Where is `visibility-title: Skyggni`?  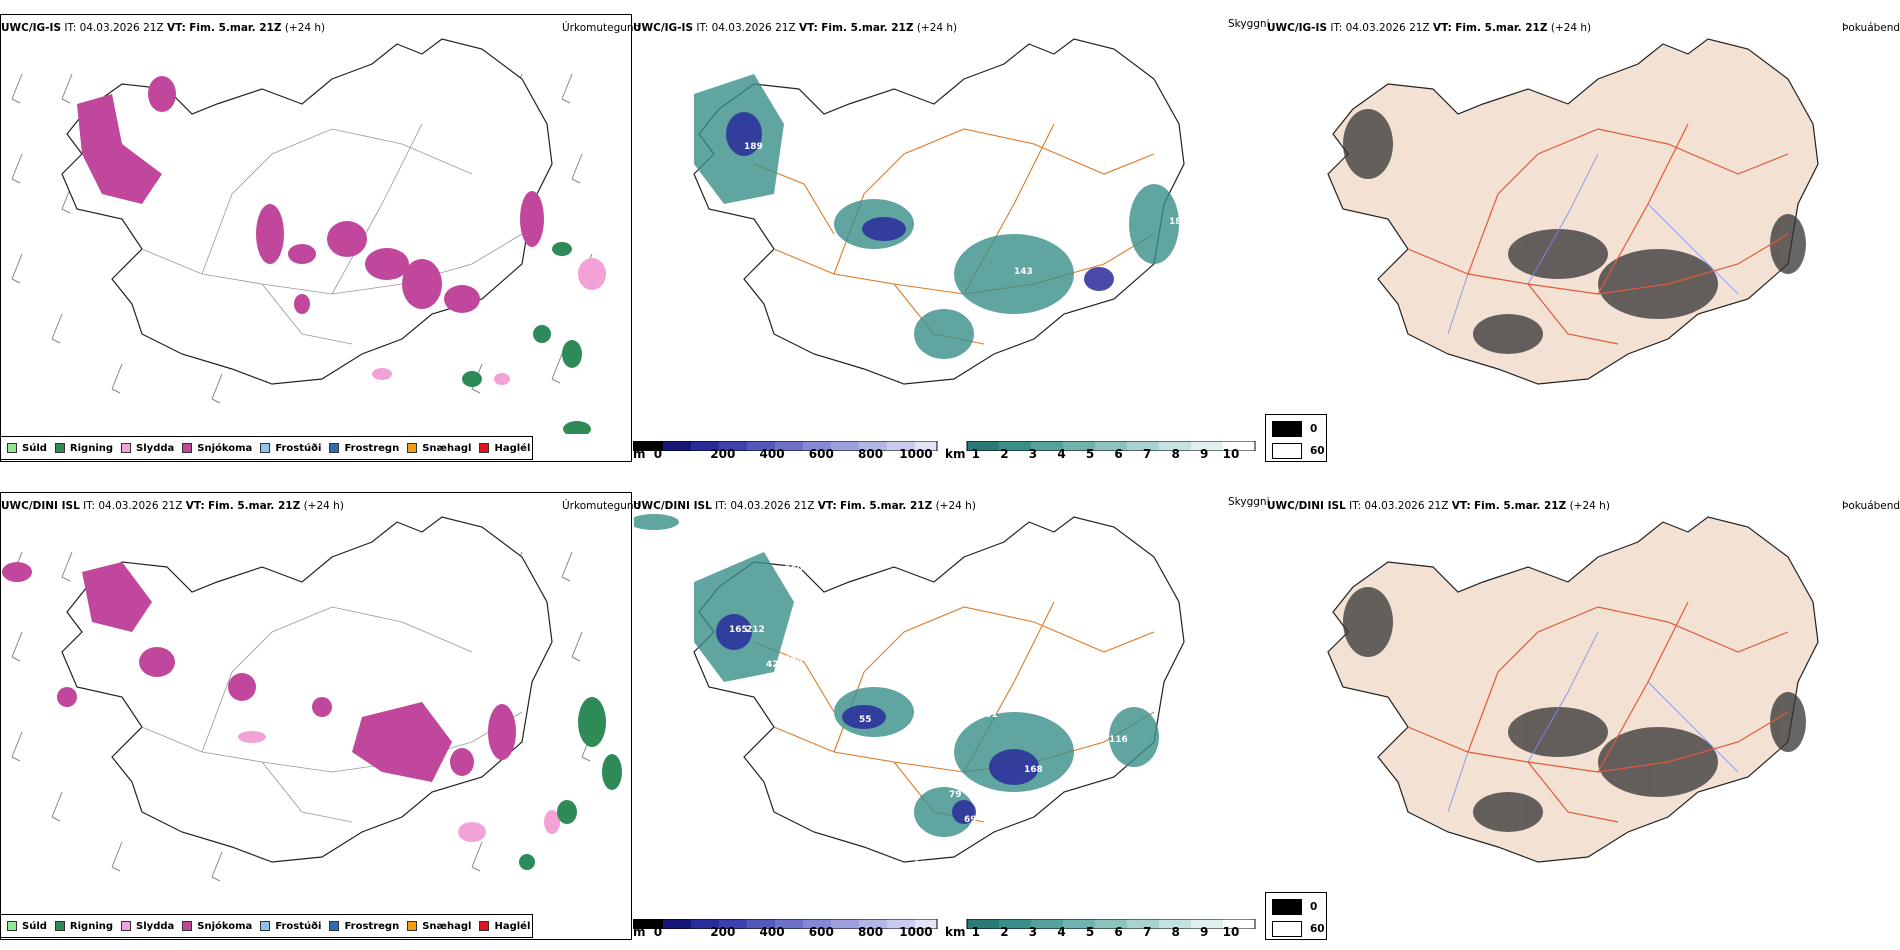 visibility-title: Skyggni is located at coordinates (1249, 502).